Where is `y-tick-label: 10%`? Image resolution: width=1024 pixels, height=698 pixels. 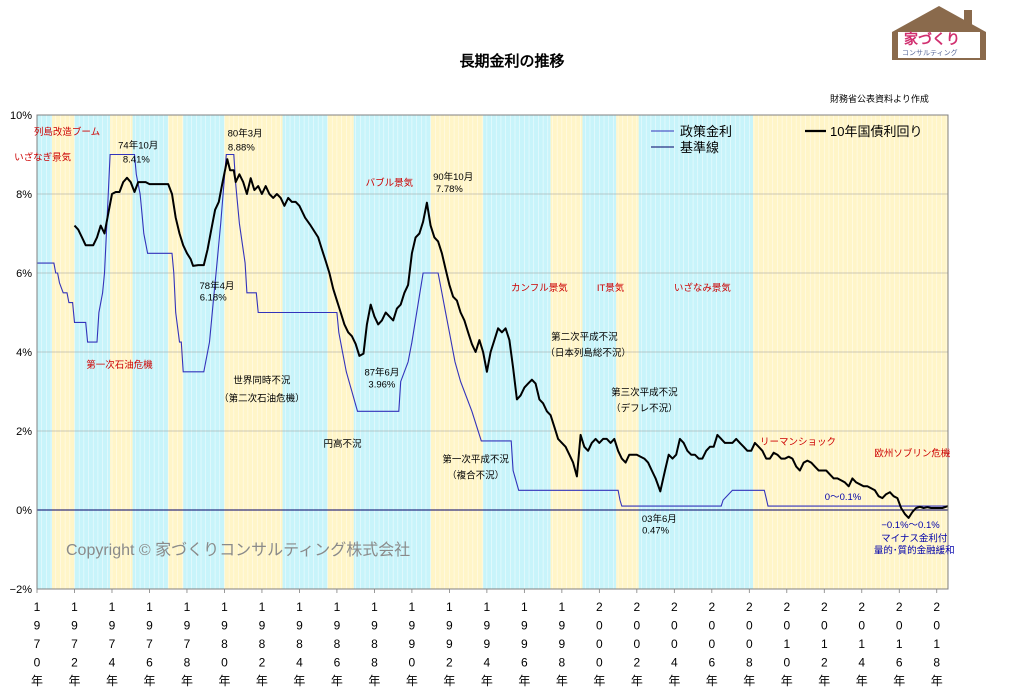
y-tick-label: 10% is located at coordinates (21, 116).